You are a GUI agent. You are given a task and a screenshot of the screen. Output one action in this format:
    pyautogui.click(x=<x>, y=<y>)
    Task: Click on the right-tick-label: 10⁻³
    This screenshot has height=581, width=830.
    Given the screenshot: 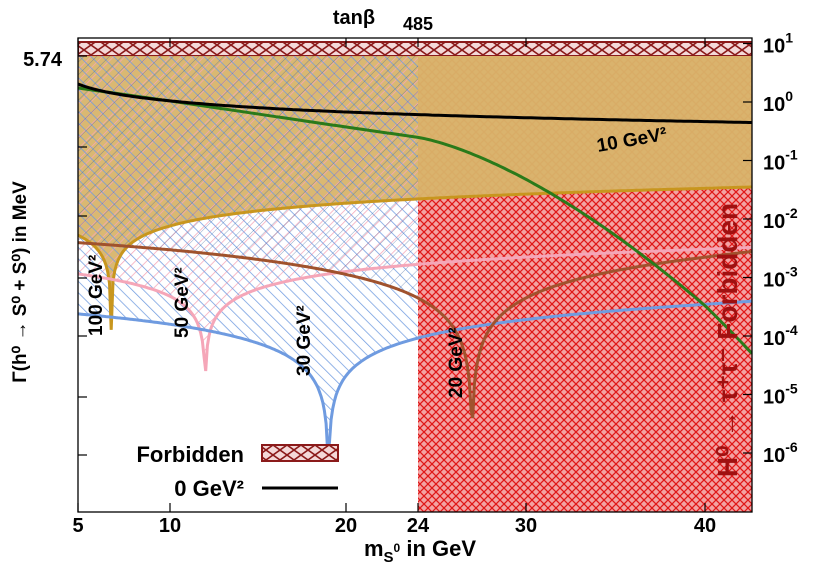 What is the action you would take?
    pyautogui.click(x=780, y=278)
    